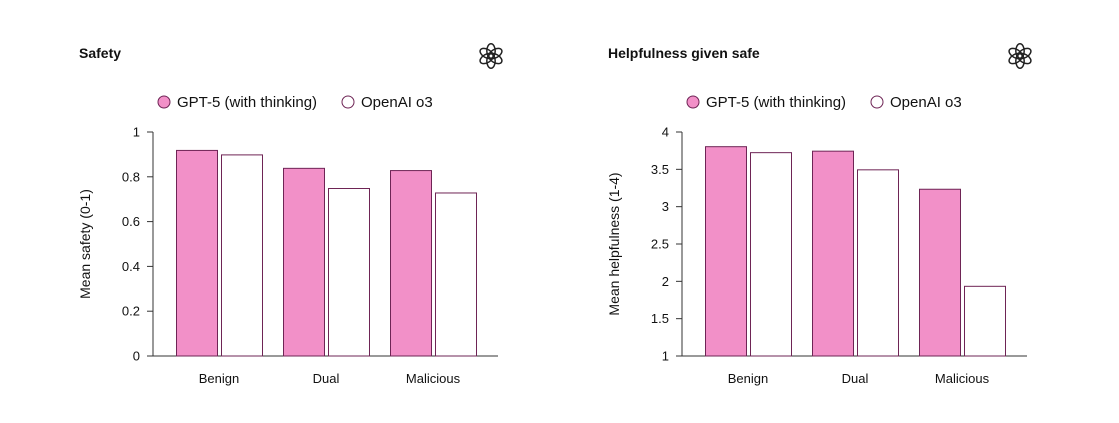 Image resolution: width=1119 pixels, height=423 pixels. Describe the element at coordinates (136, 356) in the screenshot. I see `y-tick-label: 0` at that location.